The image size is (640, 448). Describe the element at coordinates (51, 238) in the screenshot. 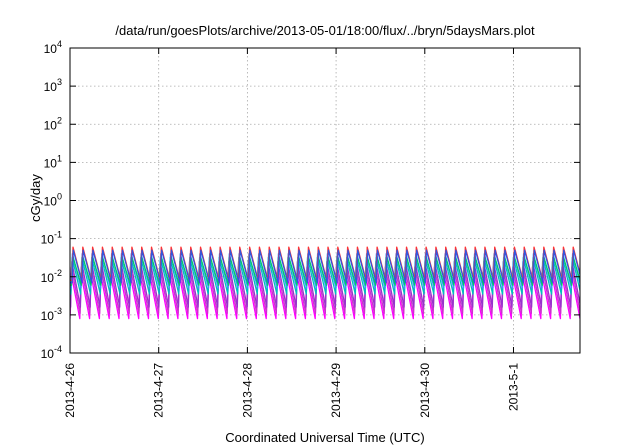

I see `y-tick-label: 10⁻¹` at that location.